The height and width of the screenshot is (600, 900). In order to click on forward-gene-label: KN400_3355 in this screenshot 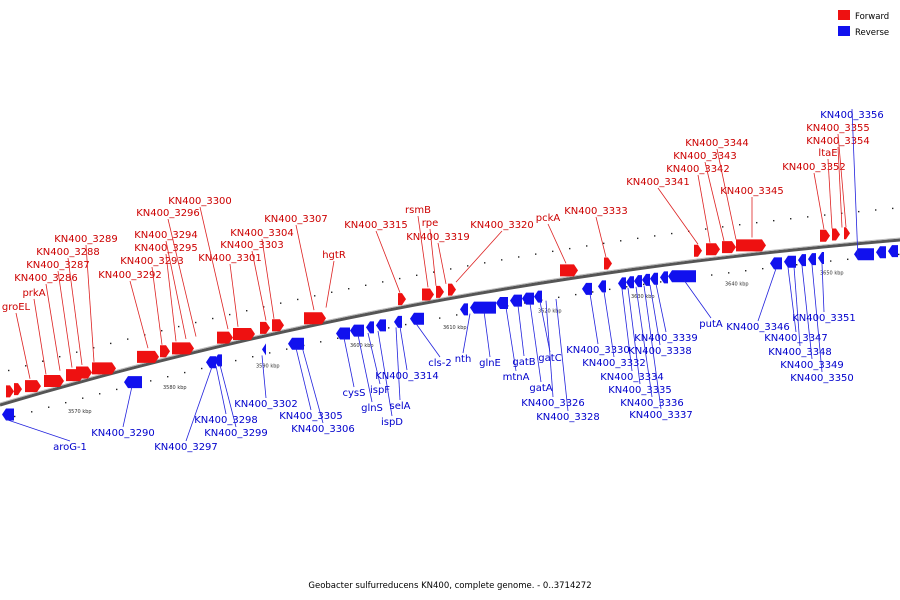, I will do `click(838, 128)`.